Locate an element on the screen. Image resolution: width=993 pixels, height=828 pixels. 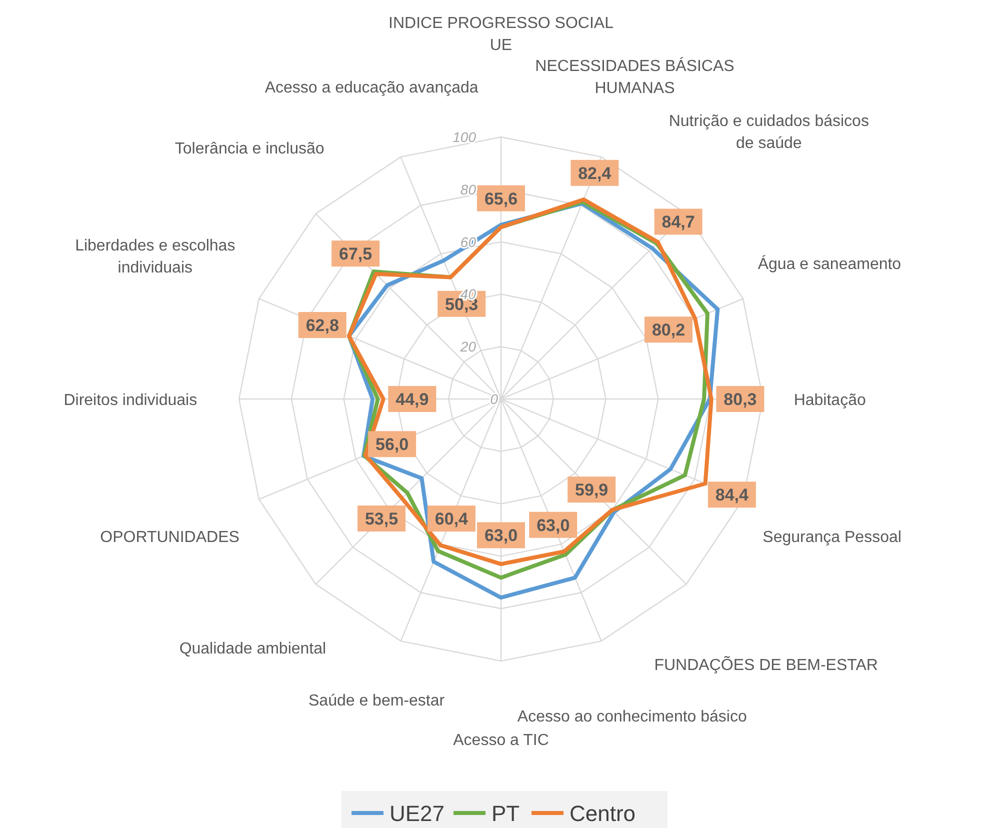
data-label: 53,5 is located at coordinates (381, 518).